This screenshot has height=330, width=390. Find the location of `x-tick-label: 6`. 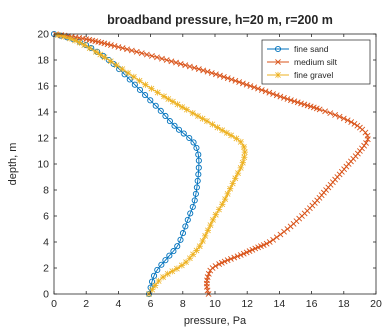

x-tick-label: 6 is located at coordinates (151, 304).